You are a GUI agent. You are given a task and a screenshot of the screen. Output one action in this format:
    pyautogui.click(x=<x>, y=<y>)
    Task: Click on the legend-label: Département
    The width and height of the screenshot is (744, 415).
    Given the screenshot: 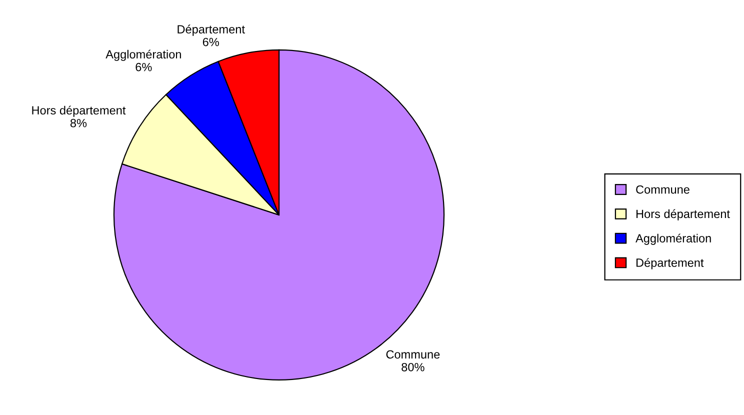 What is the action you would take?
    pyautogui.click(x=670, y=264)
    